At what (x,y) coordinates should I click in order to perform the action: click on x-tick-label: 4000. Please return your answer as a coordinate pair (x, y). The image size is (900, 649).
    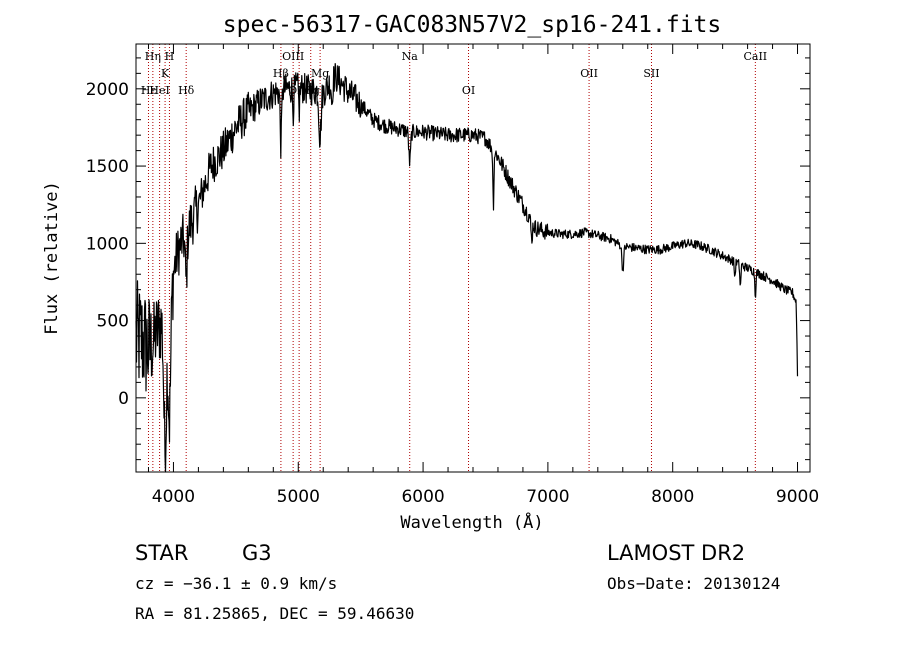
    Looking at the image, I should click on (173, 497).